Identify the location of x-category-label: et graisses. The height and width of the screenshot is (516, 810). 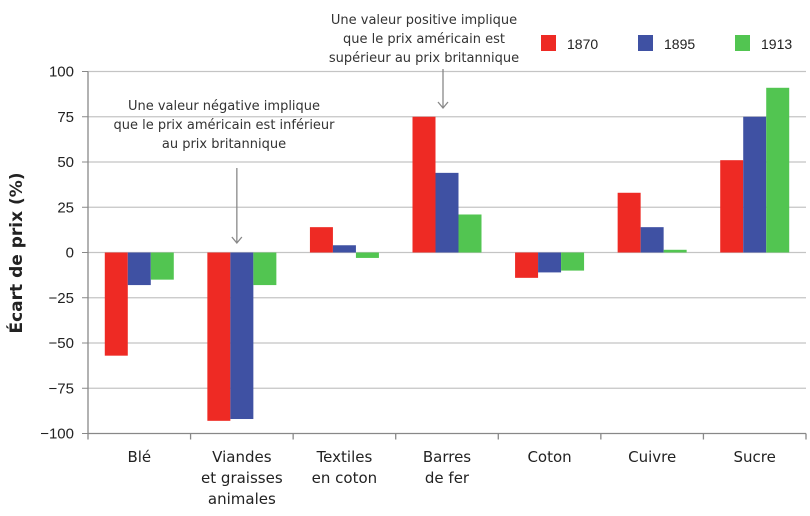
(242, 478).